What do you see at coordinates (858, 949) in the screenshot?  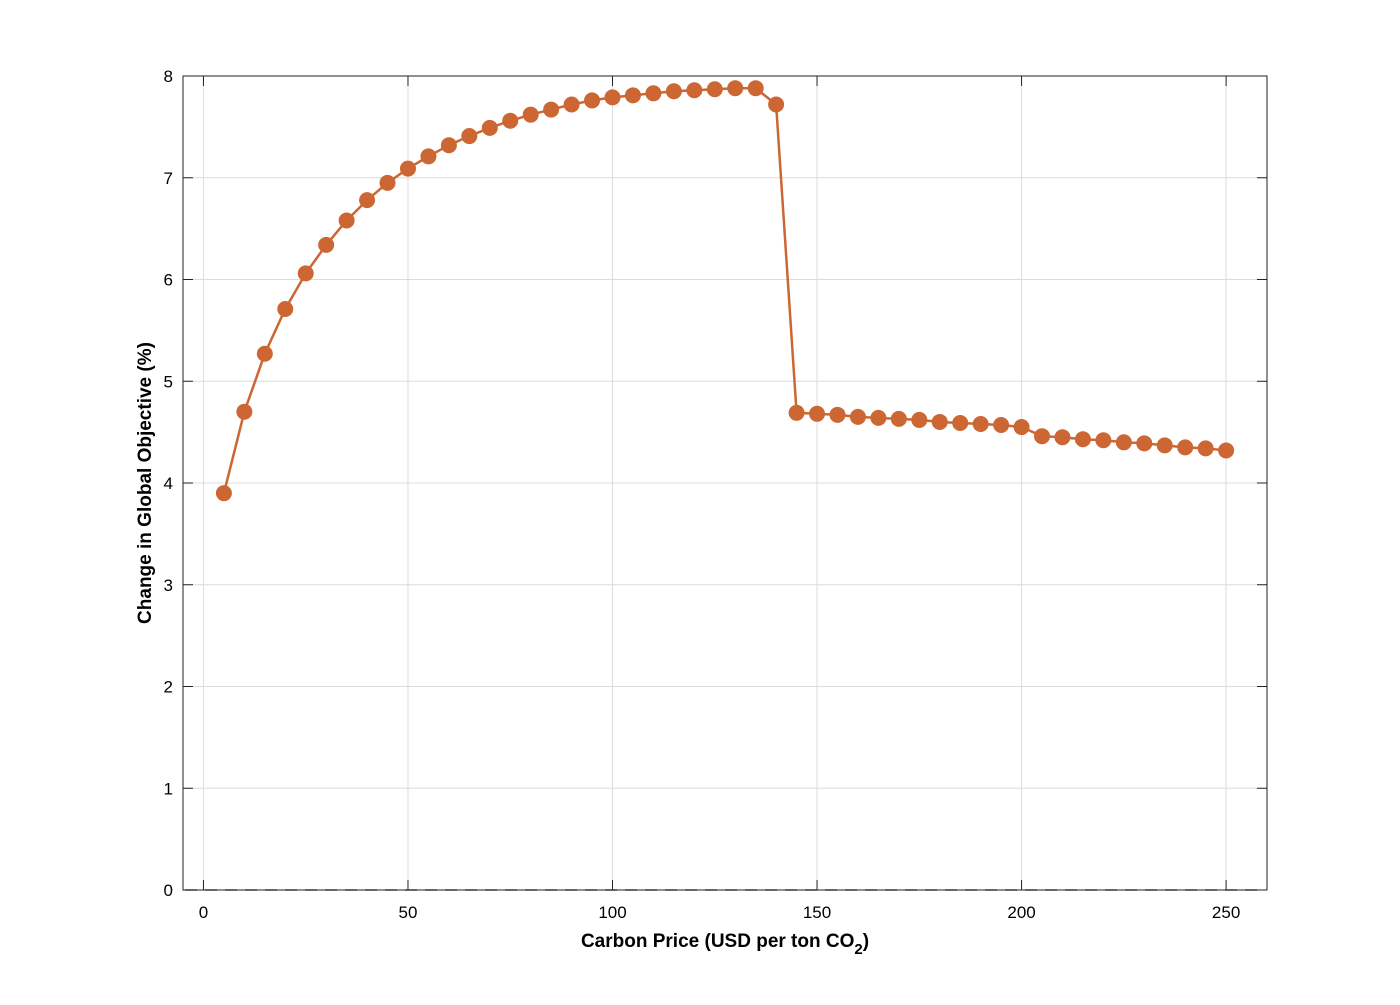 I see `x-label-sub: 2` at bounding box center [858, 949].